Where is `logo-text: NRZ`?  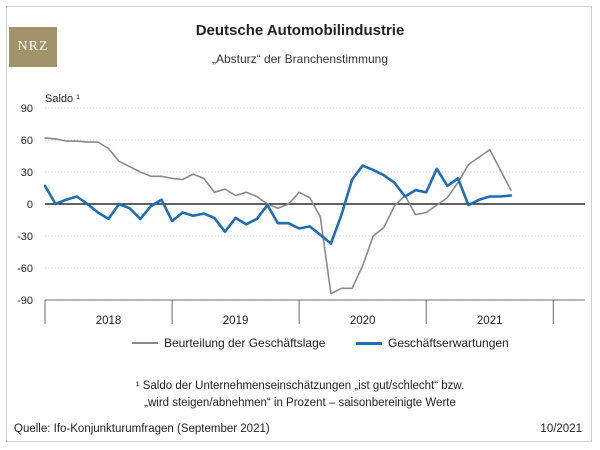
logo-text: NRZ is located at coordinates (33, 46).